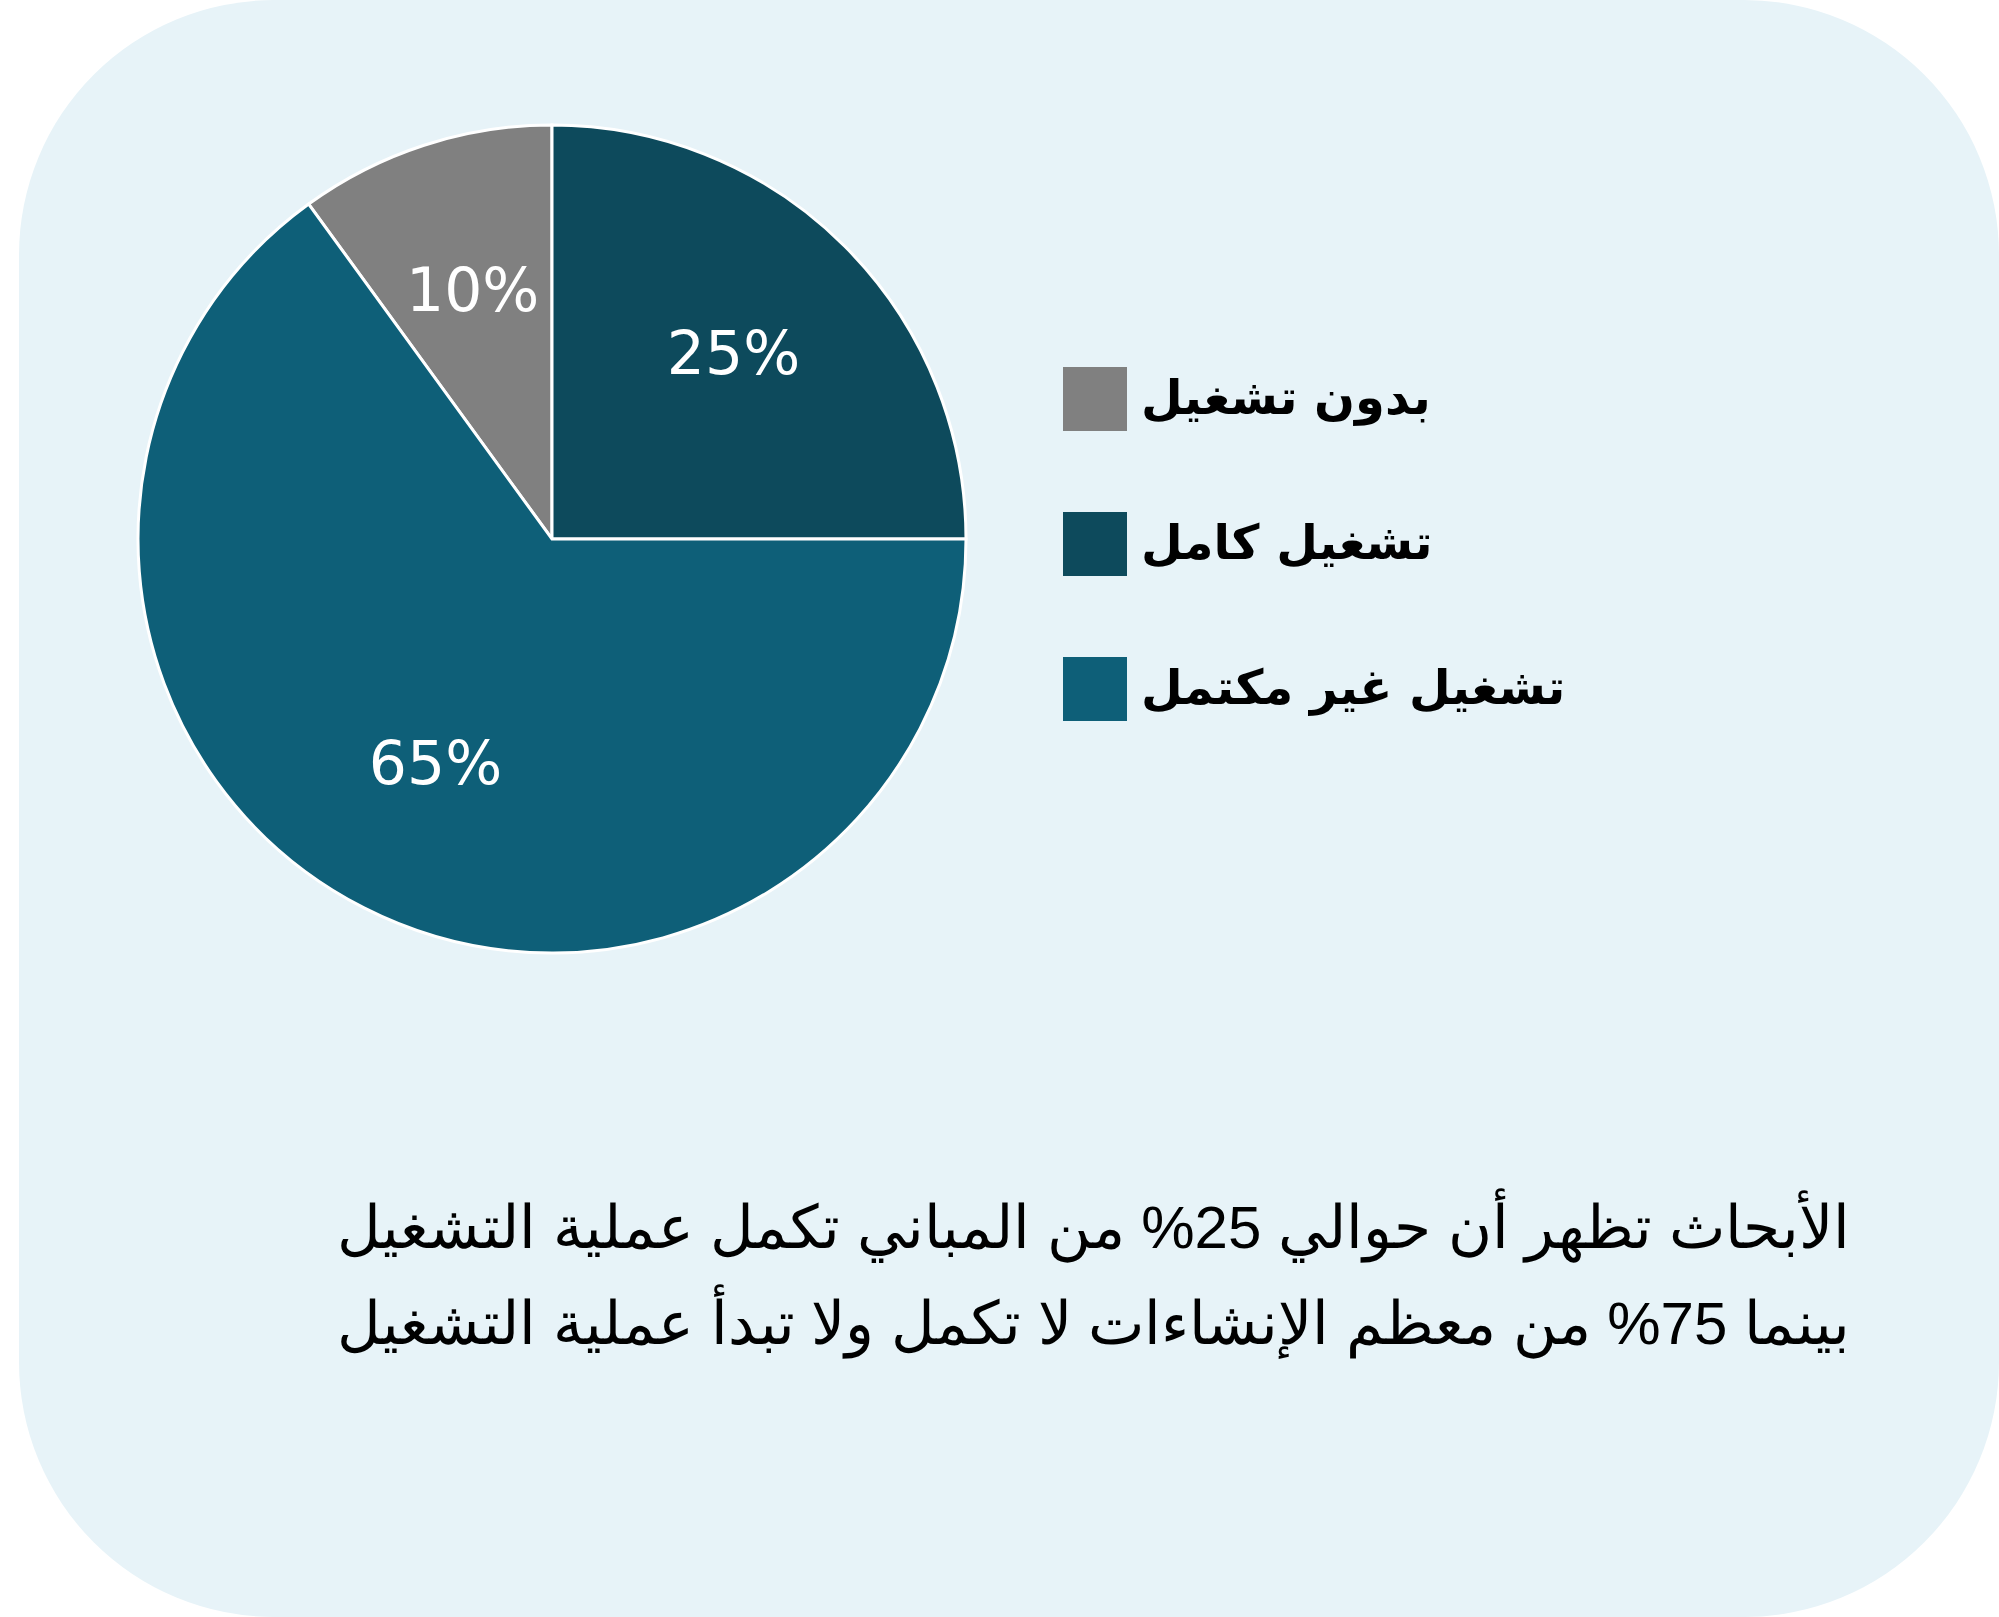 The width and height of the screenshot is (1999, 1617). What do you see at coordinates (1286, 397) in the screenshot?
I see `legend-label: بدون تشغيل` at bounding box center [1286, 397].